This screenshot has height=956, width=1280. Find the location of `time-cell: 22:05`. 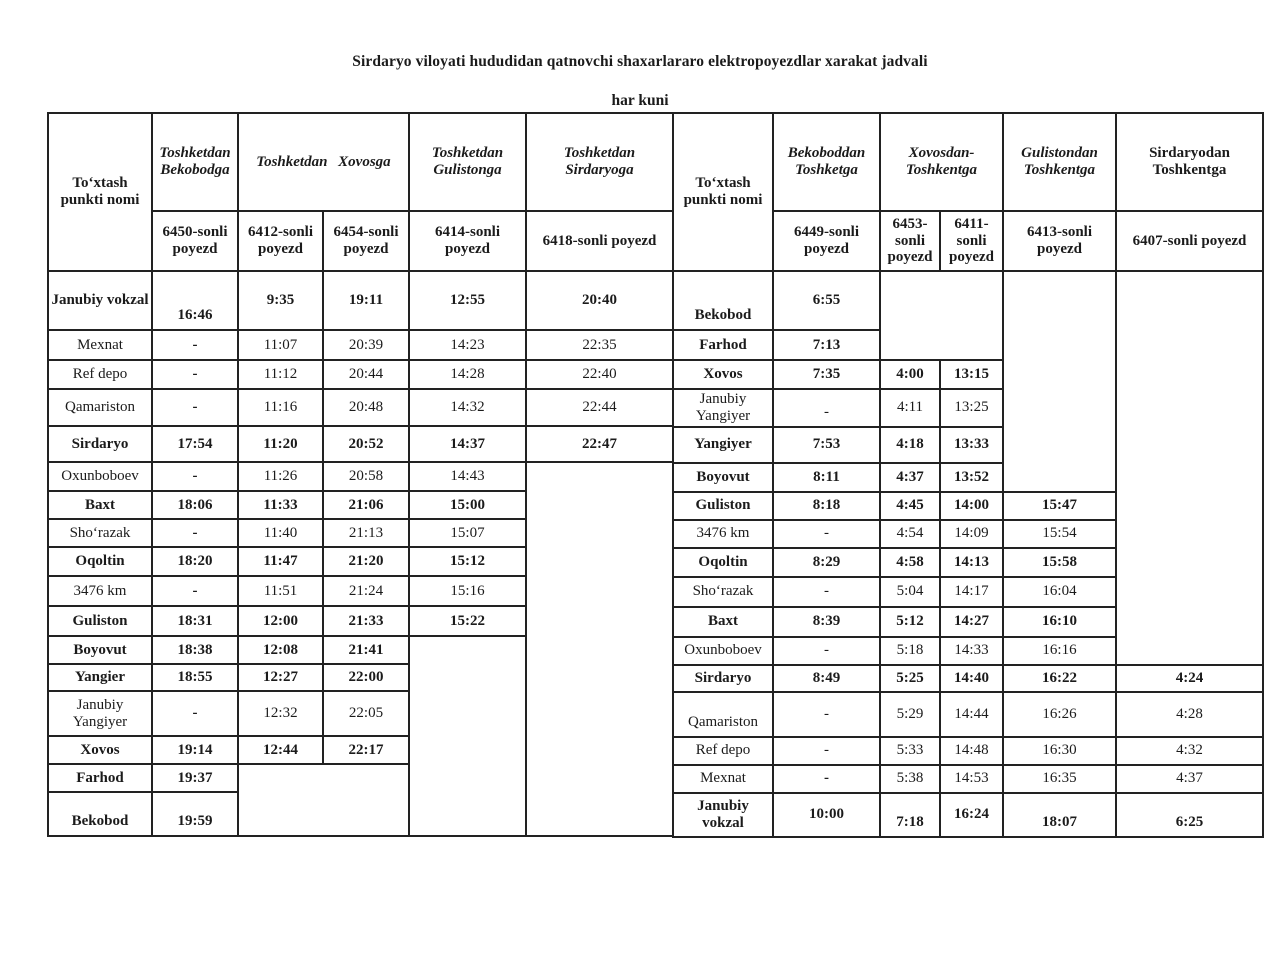

time-cell: 22:05 is located at coordinates (366, 713).